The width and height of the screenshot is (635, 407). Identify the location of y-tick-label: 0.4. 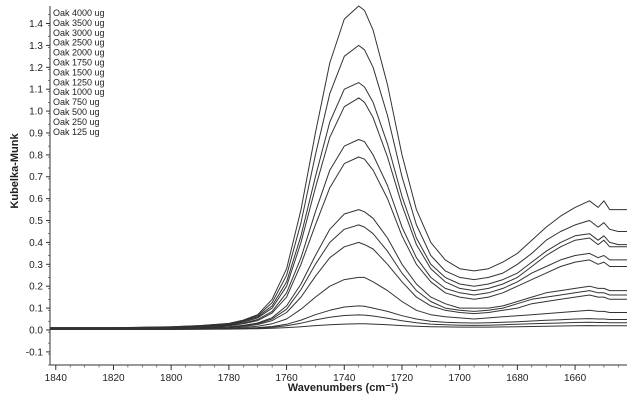
(36, 243).